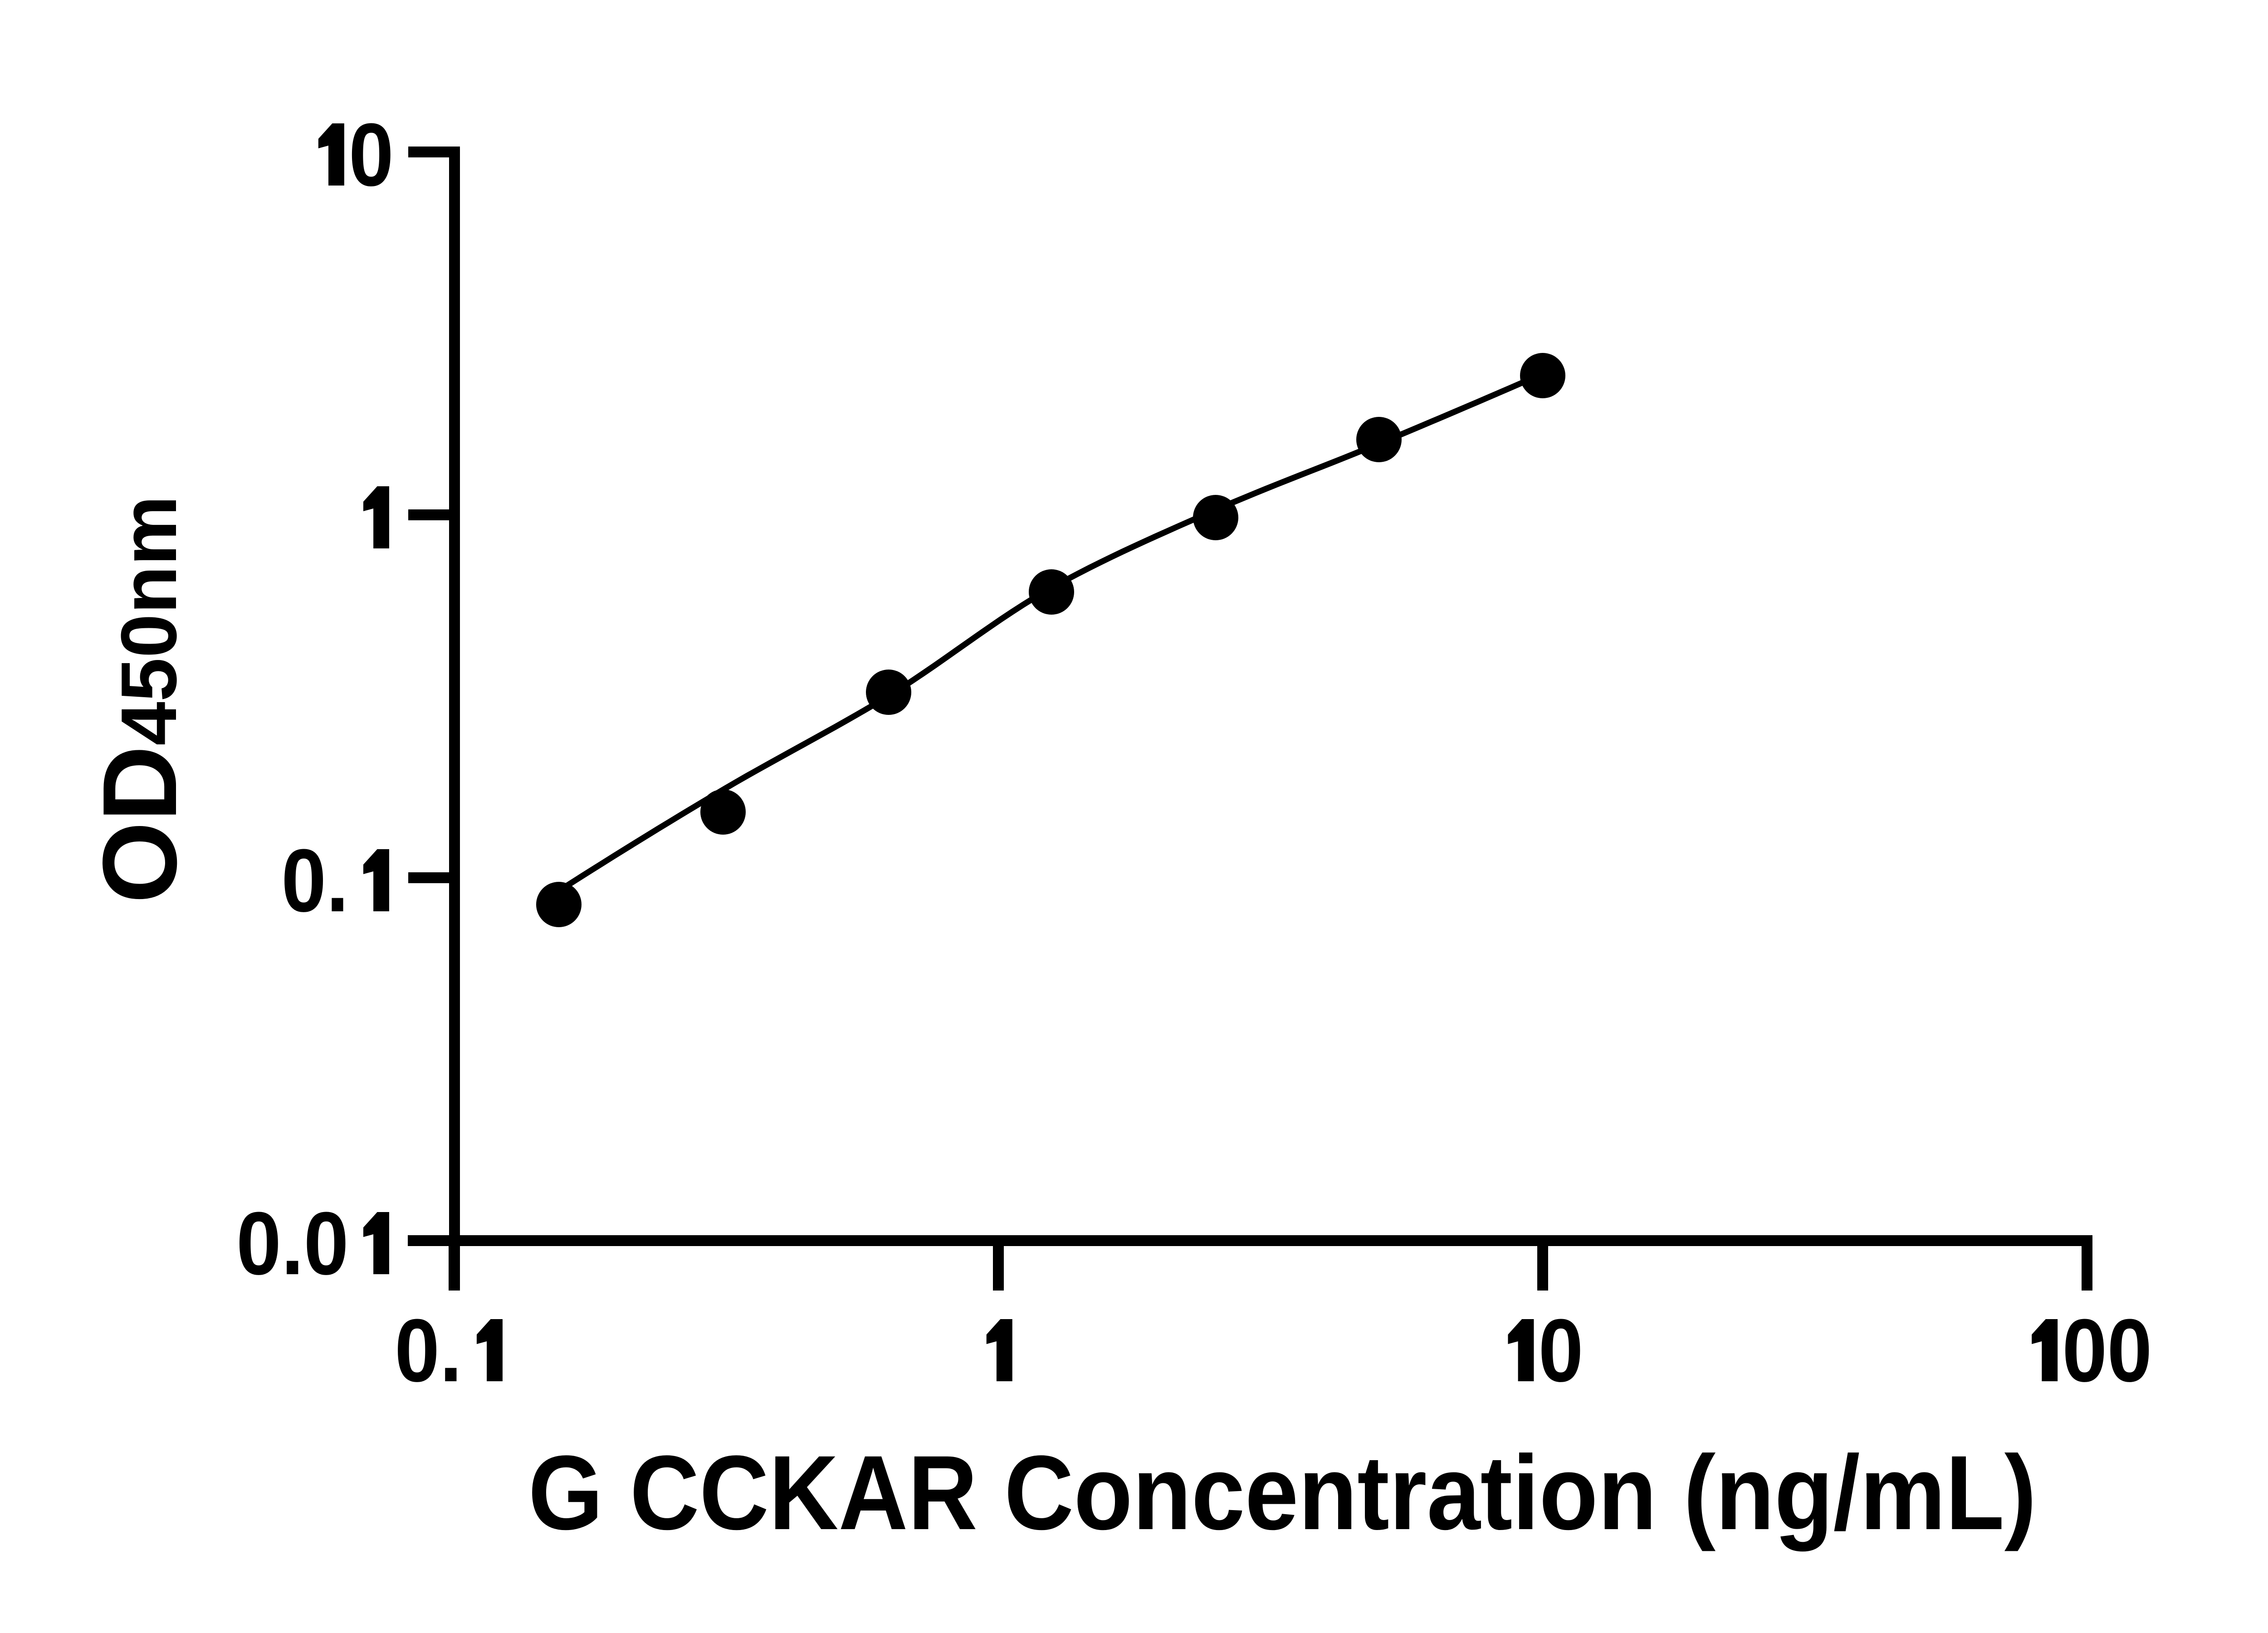 This screenshot has height=1633, width=2268. Describe the element at coordinates (2107, 1350) in the screenshot. I see `svg-text: 00` at that location.